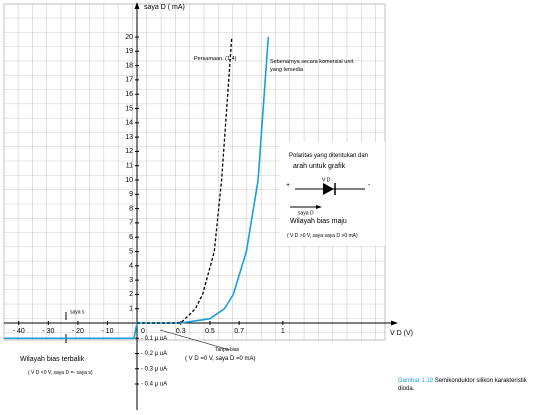  Describe the element at coordinates (129, 108) in the screenshot. I see `y-tick-label: 15` at that location.